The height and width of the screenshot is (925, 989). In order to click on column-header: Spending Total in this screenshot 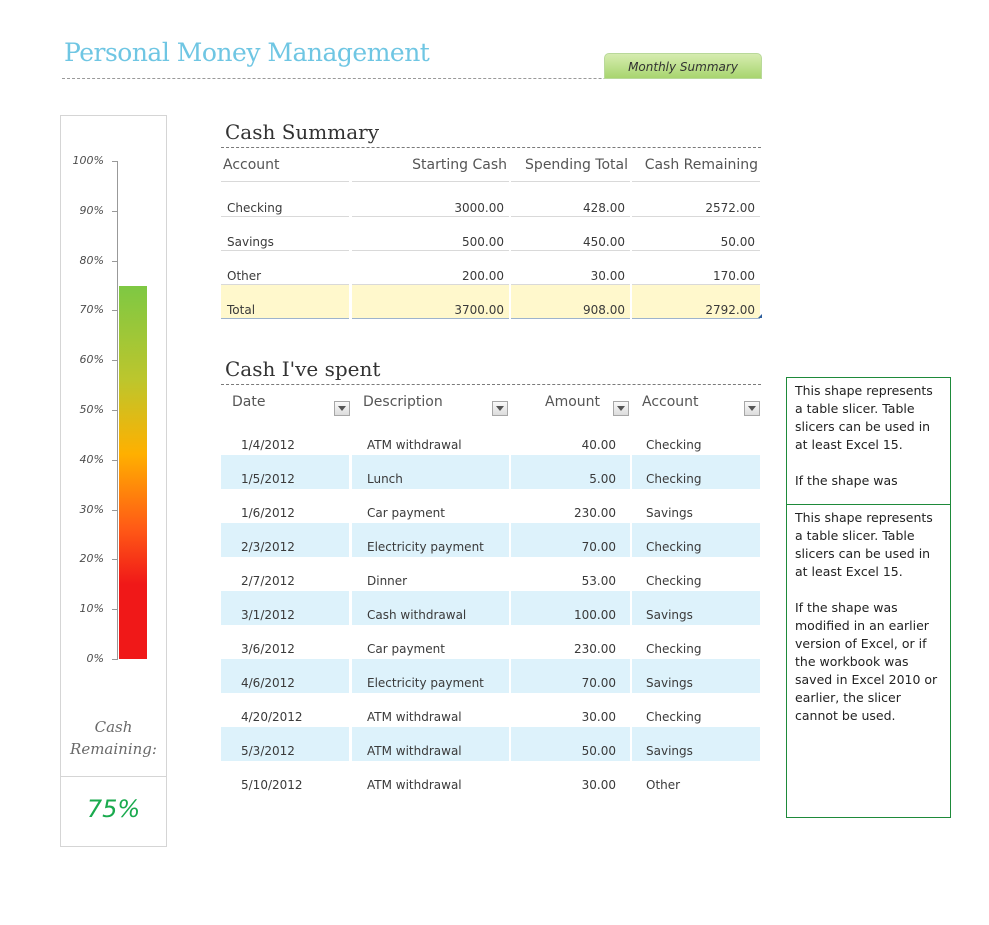, I will do `click(576, 165)`.